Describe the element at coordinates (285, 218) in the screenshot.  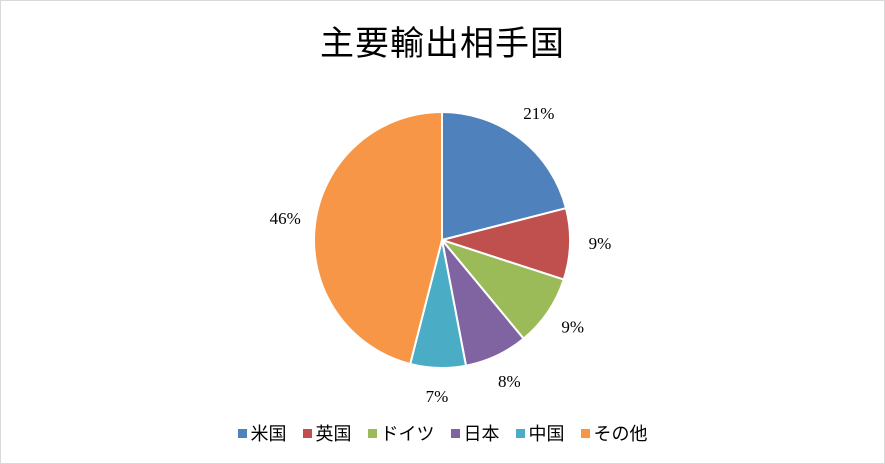
I see `slice-data-label: 46%` at that location.